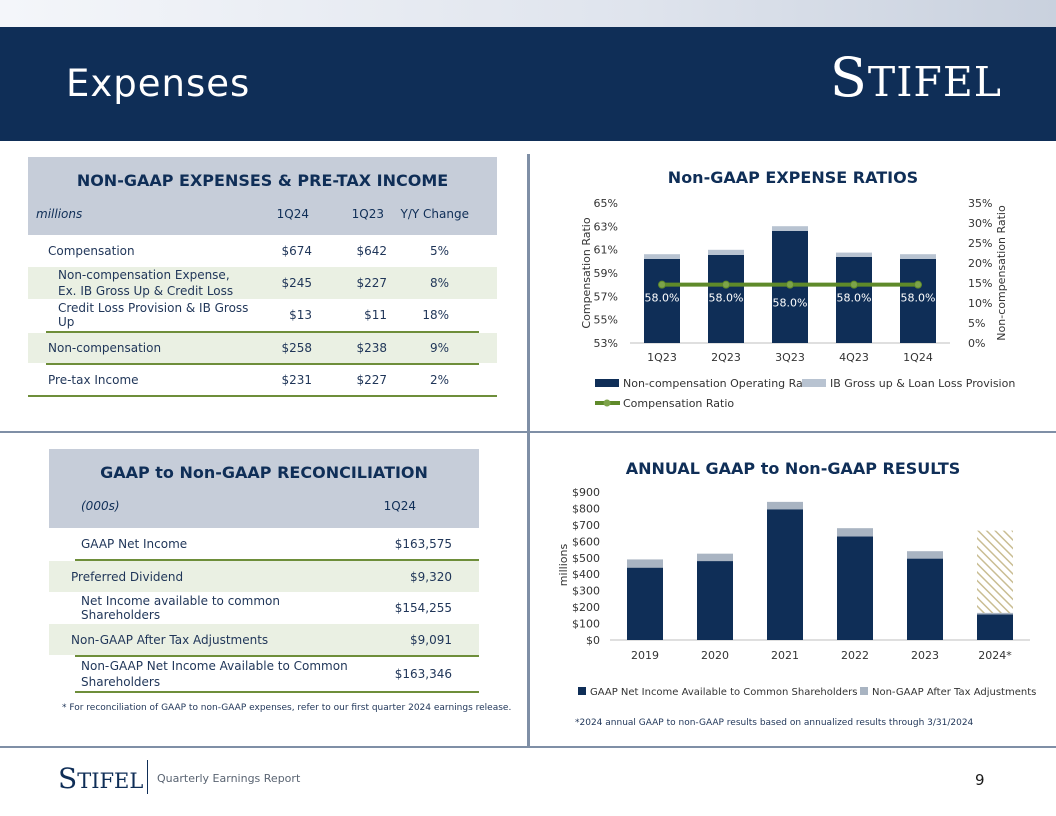 Image resolution: width=1056 pixels, height=816 pixels. I want to click on table-row: Compensation $674 $642 5%, so click(262, 251).